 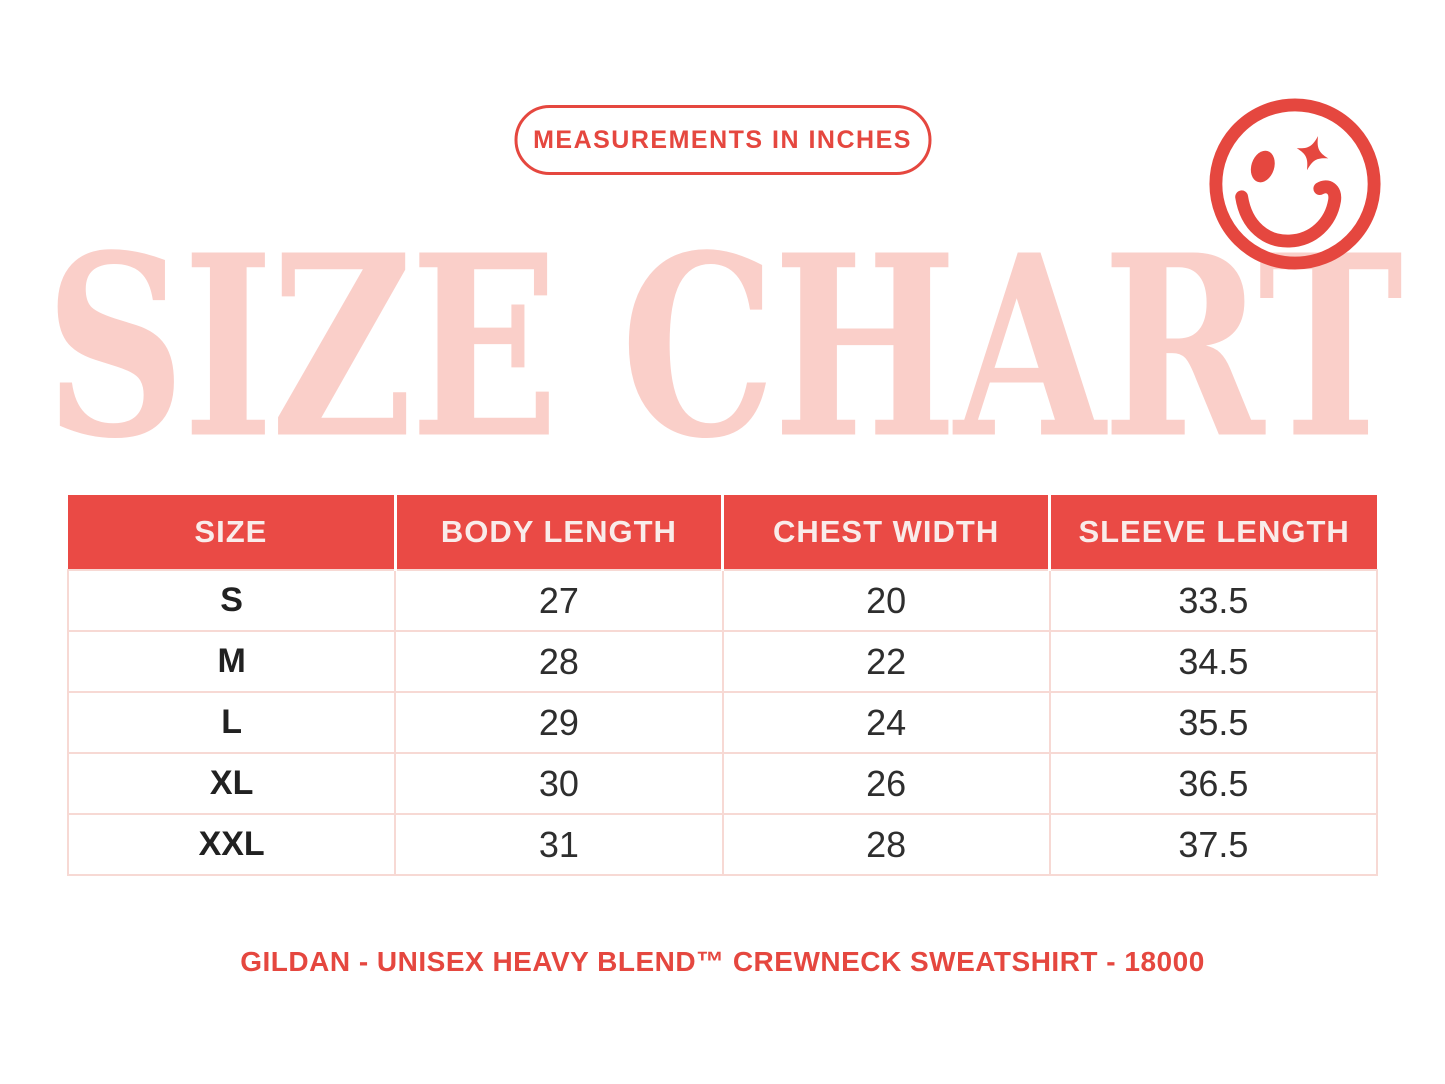 I want to click on cell-chest-width: 24, so click(x=886, y=722).